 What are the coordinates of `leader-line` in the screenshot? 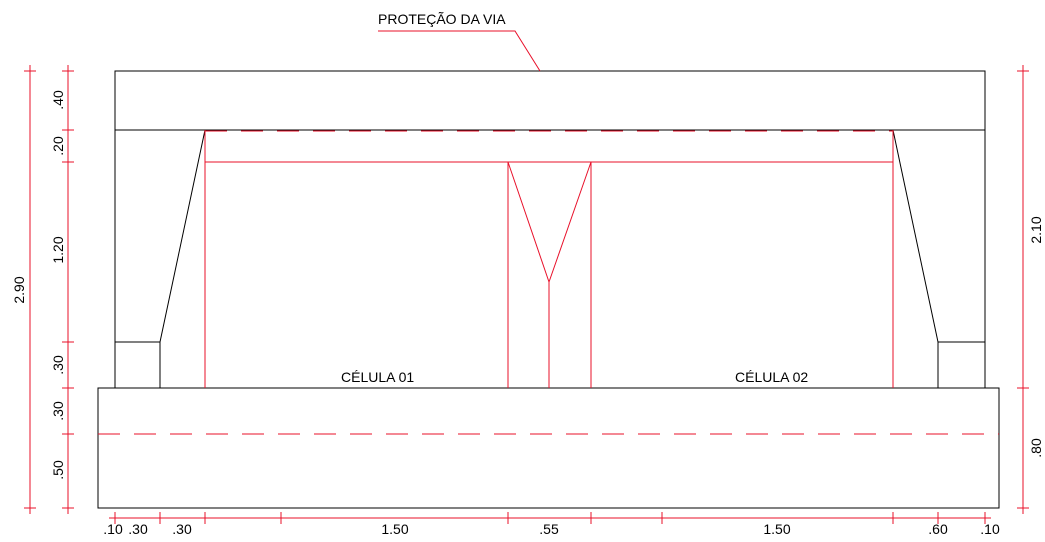 It's located at (459, 51).